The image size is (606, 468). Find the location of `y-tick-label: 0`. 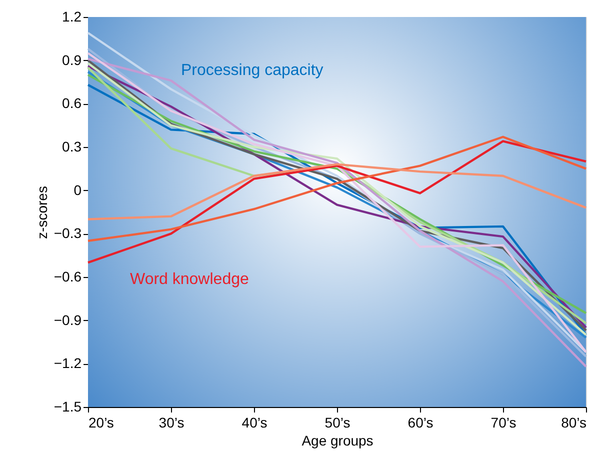

y-tick-label: 0 is located at coordinates (78, 190).